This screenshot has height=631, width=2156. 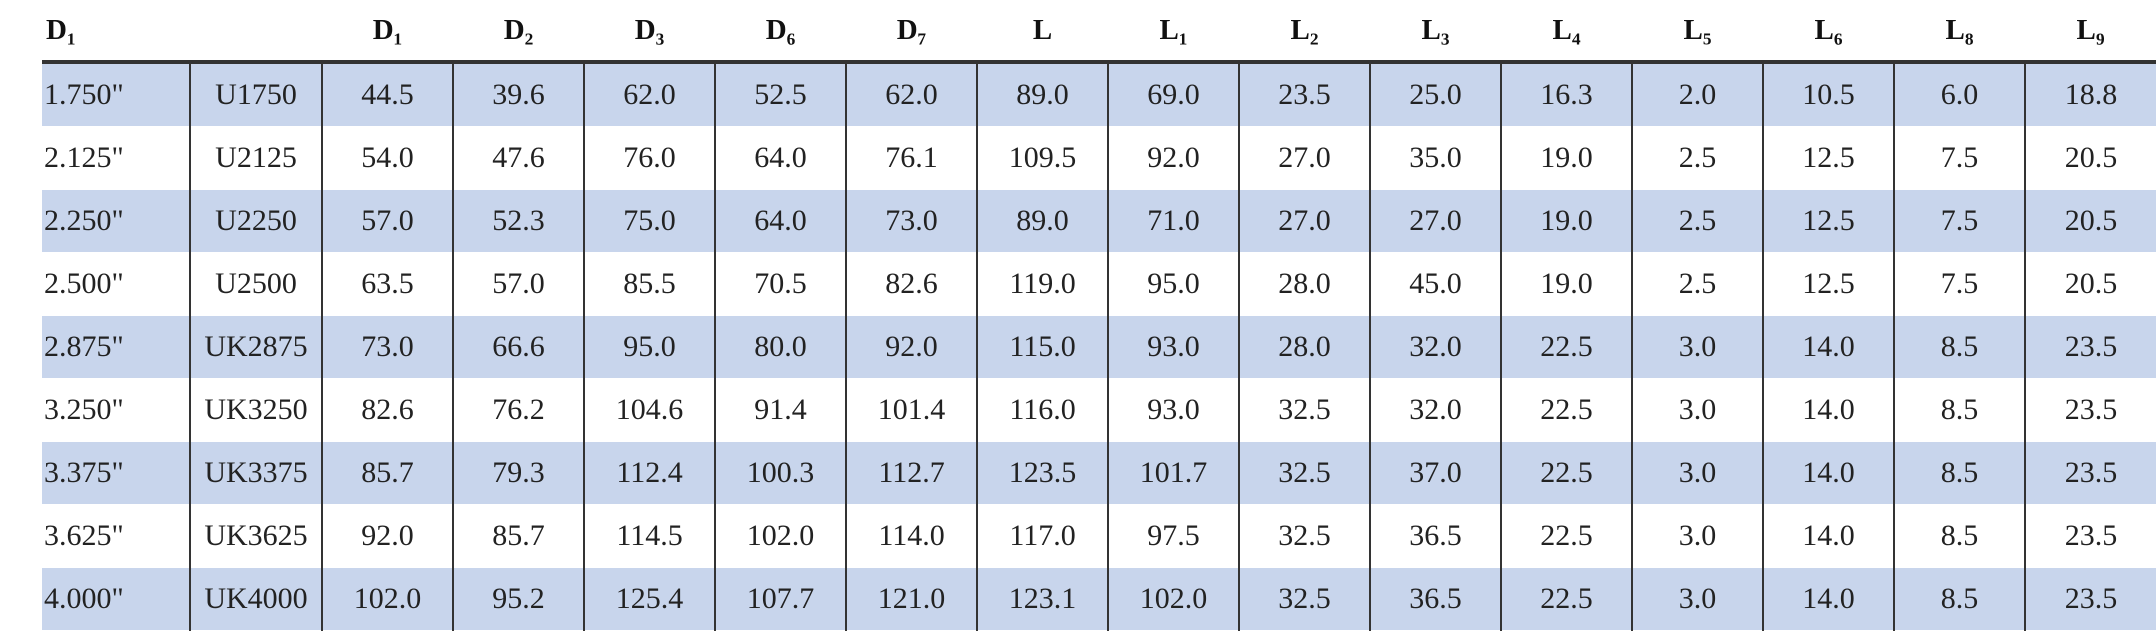 I want to click on table-cell: 2.500", so click(x=116, y=284).